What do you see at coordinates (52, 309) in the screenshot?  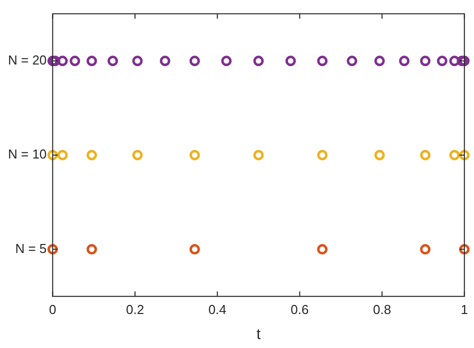 I see `x-tick-label: 0` at bounding box center [52, 309].